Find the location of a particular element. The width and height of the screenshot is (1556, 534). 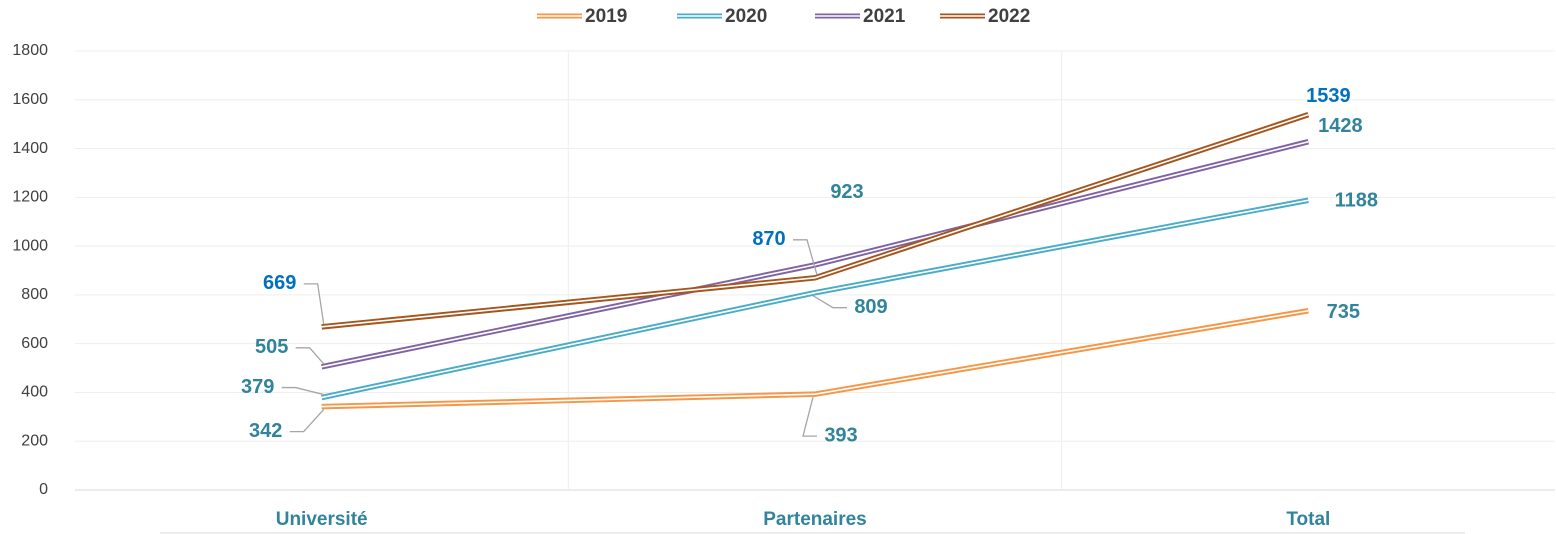

y-tick-label: 1800 is located at coordinates (30, 50).